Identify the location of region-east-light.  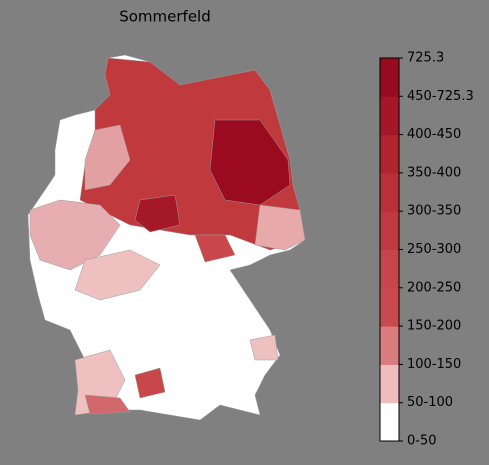
(280, 227).